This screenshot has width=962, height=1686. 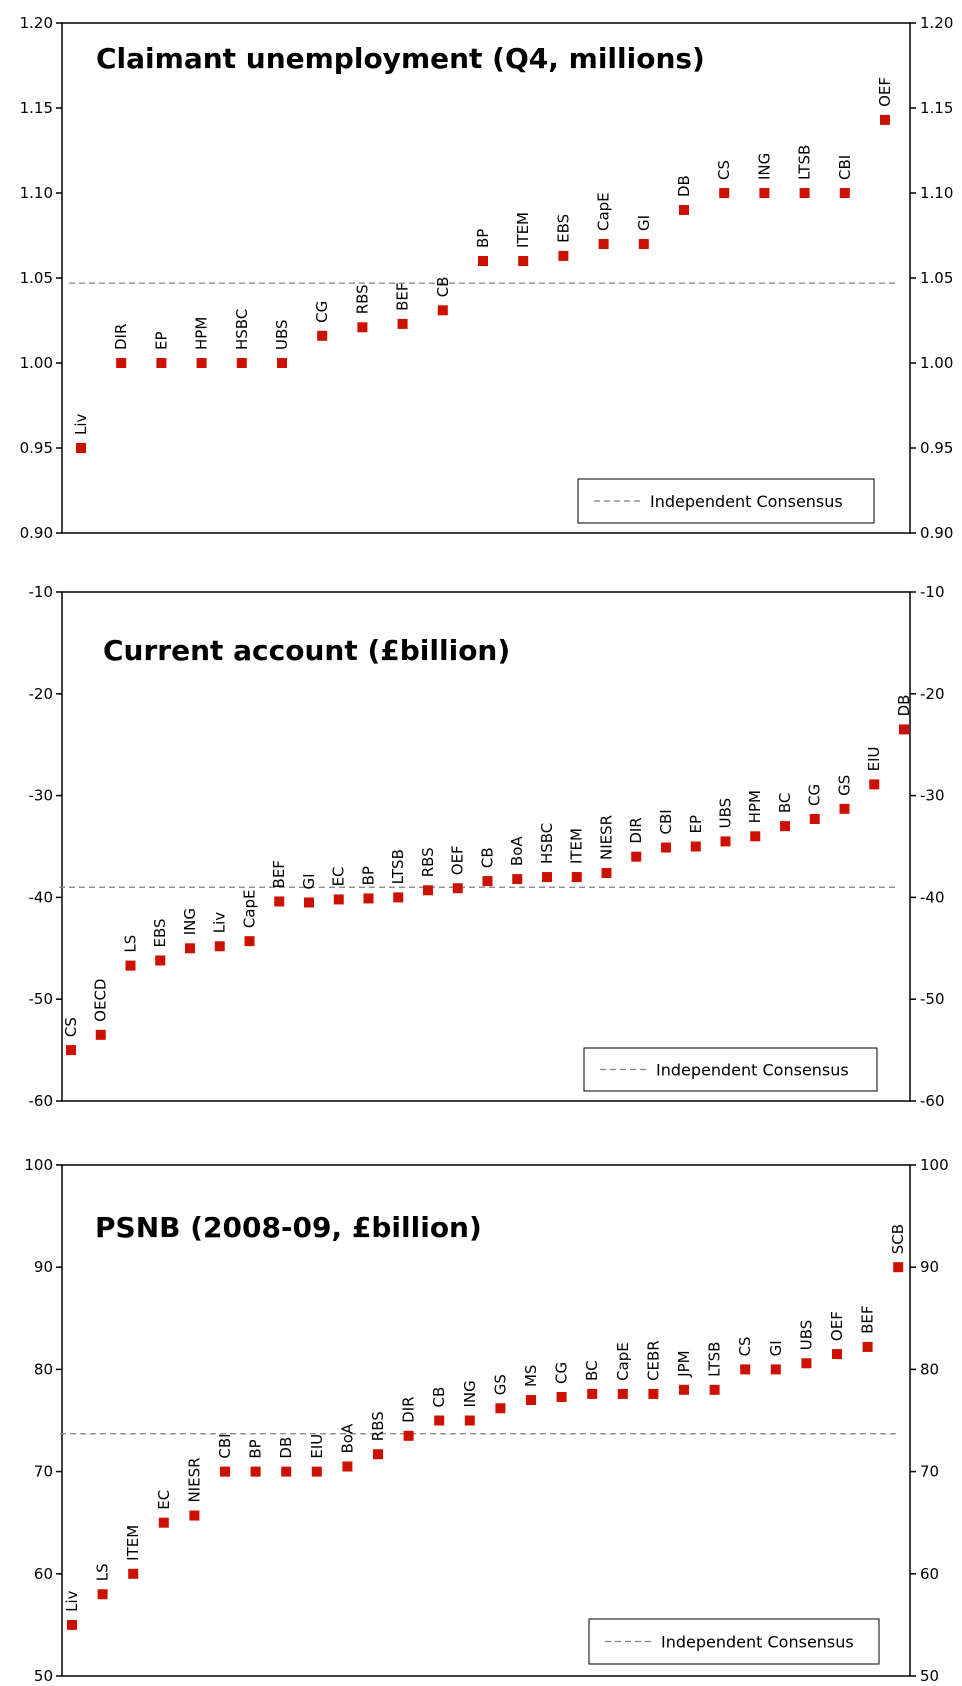 I want to click on data-label-gi: GI, so click(x=644, y=223).